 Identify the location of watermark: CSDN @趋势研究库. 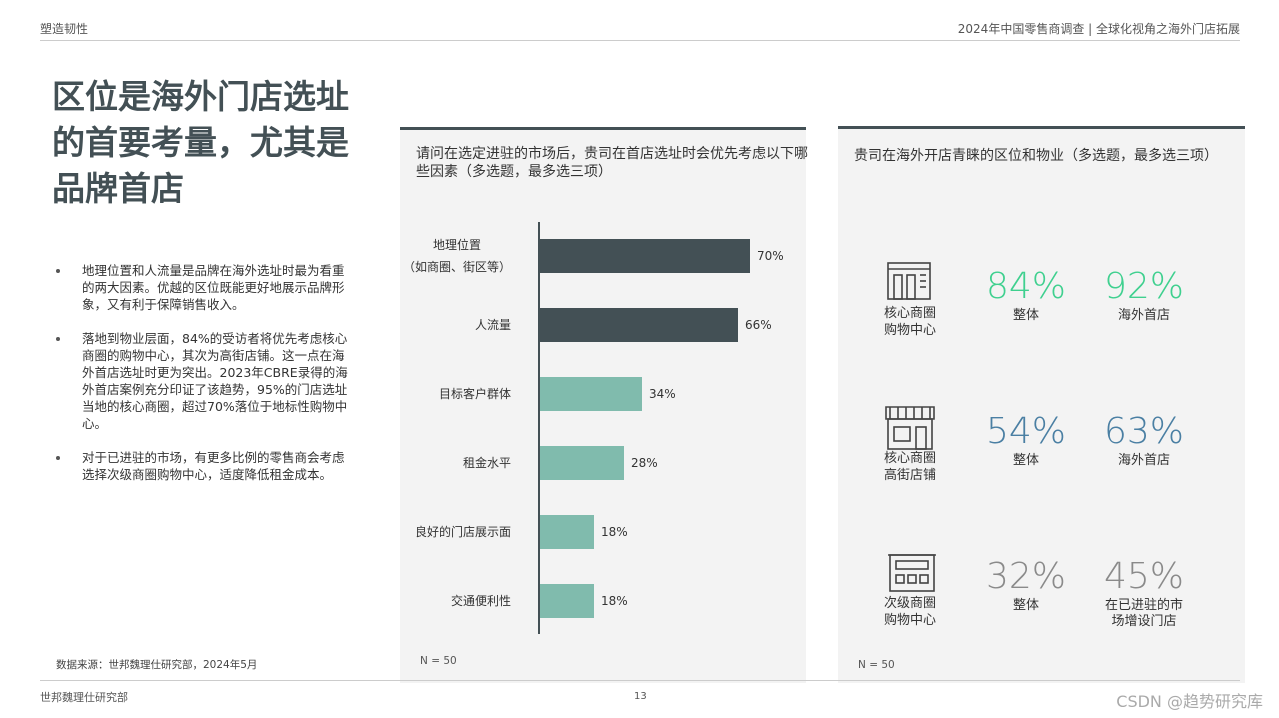
(1189, 701).